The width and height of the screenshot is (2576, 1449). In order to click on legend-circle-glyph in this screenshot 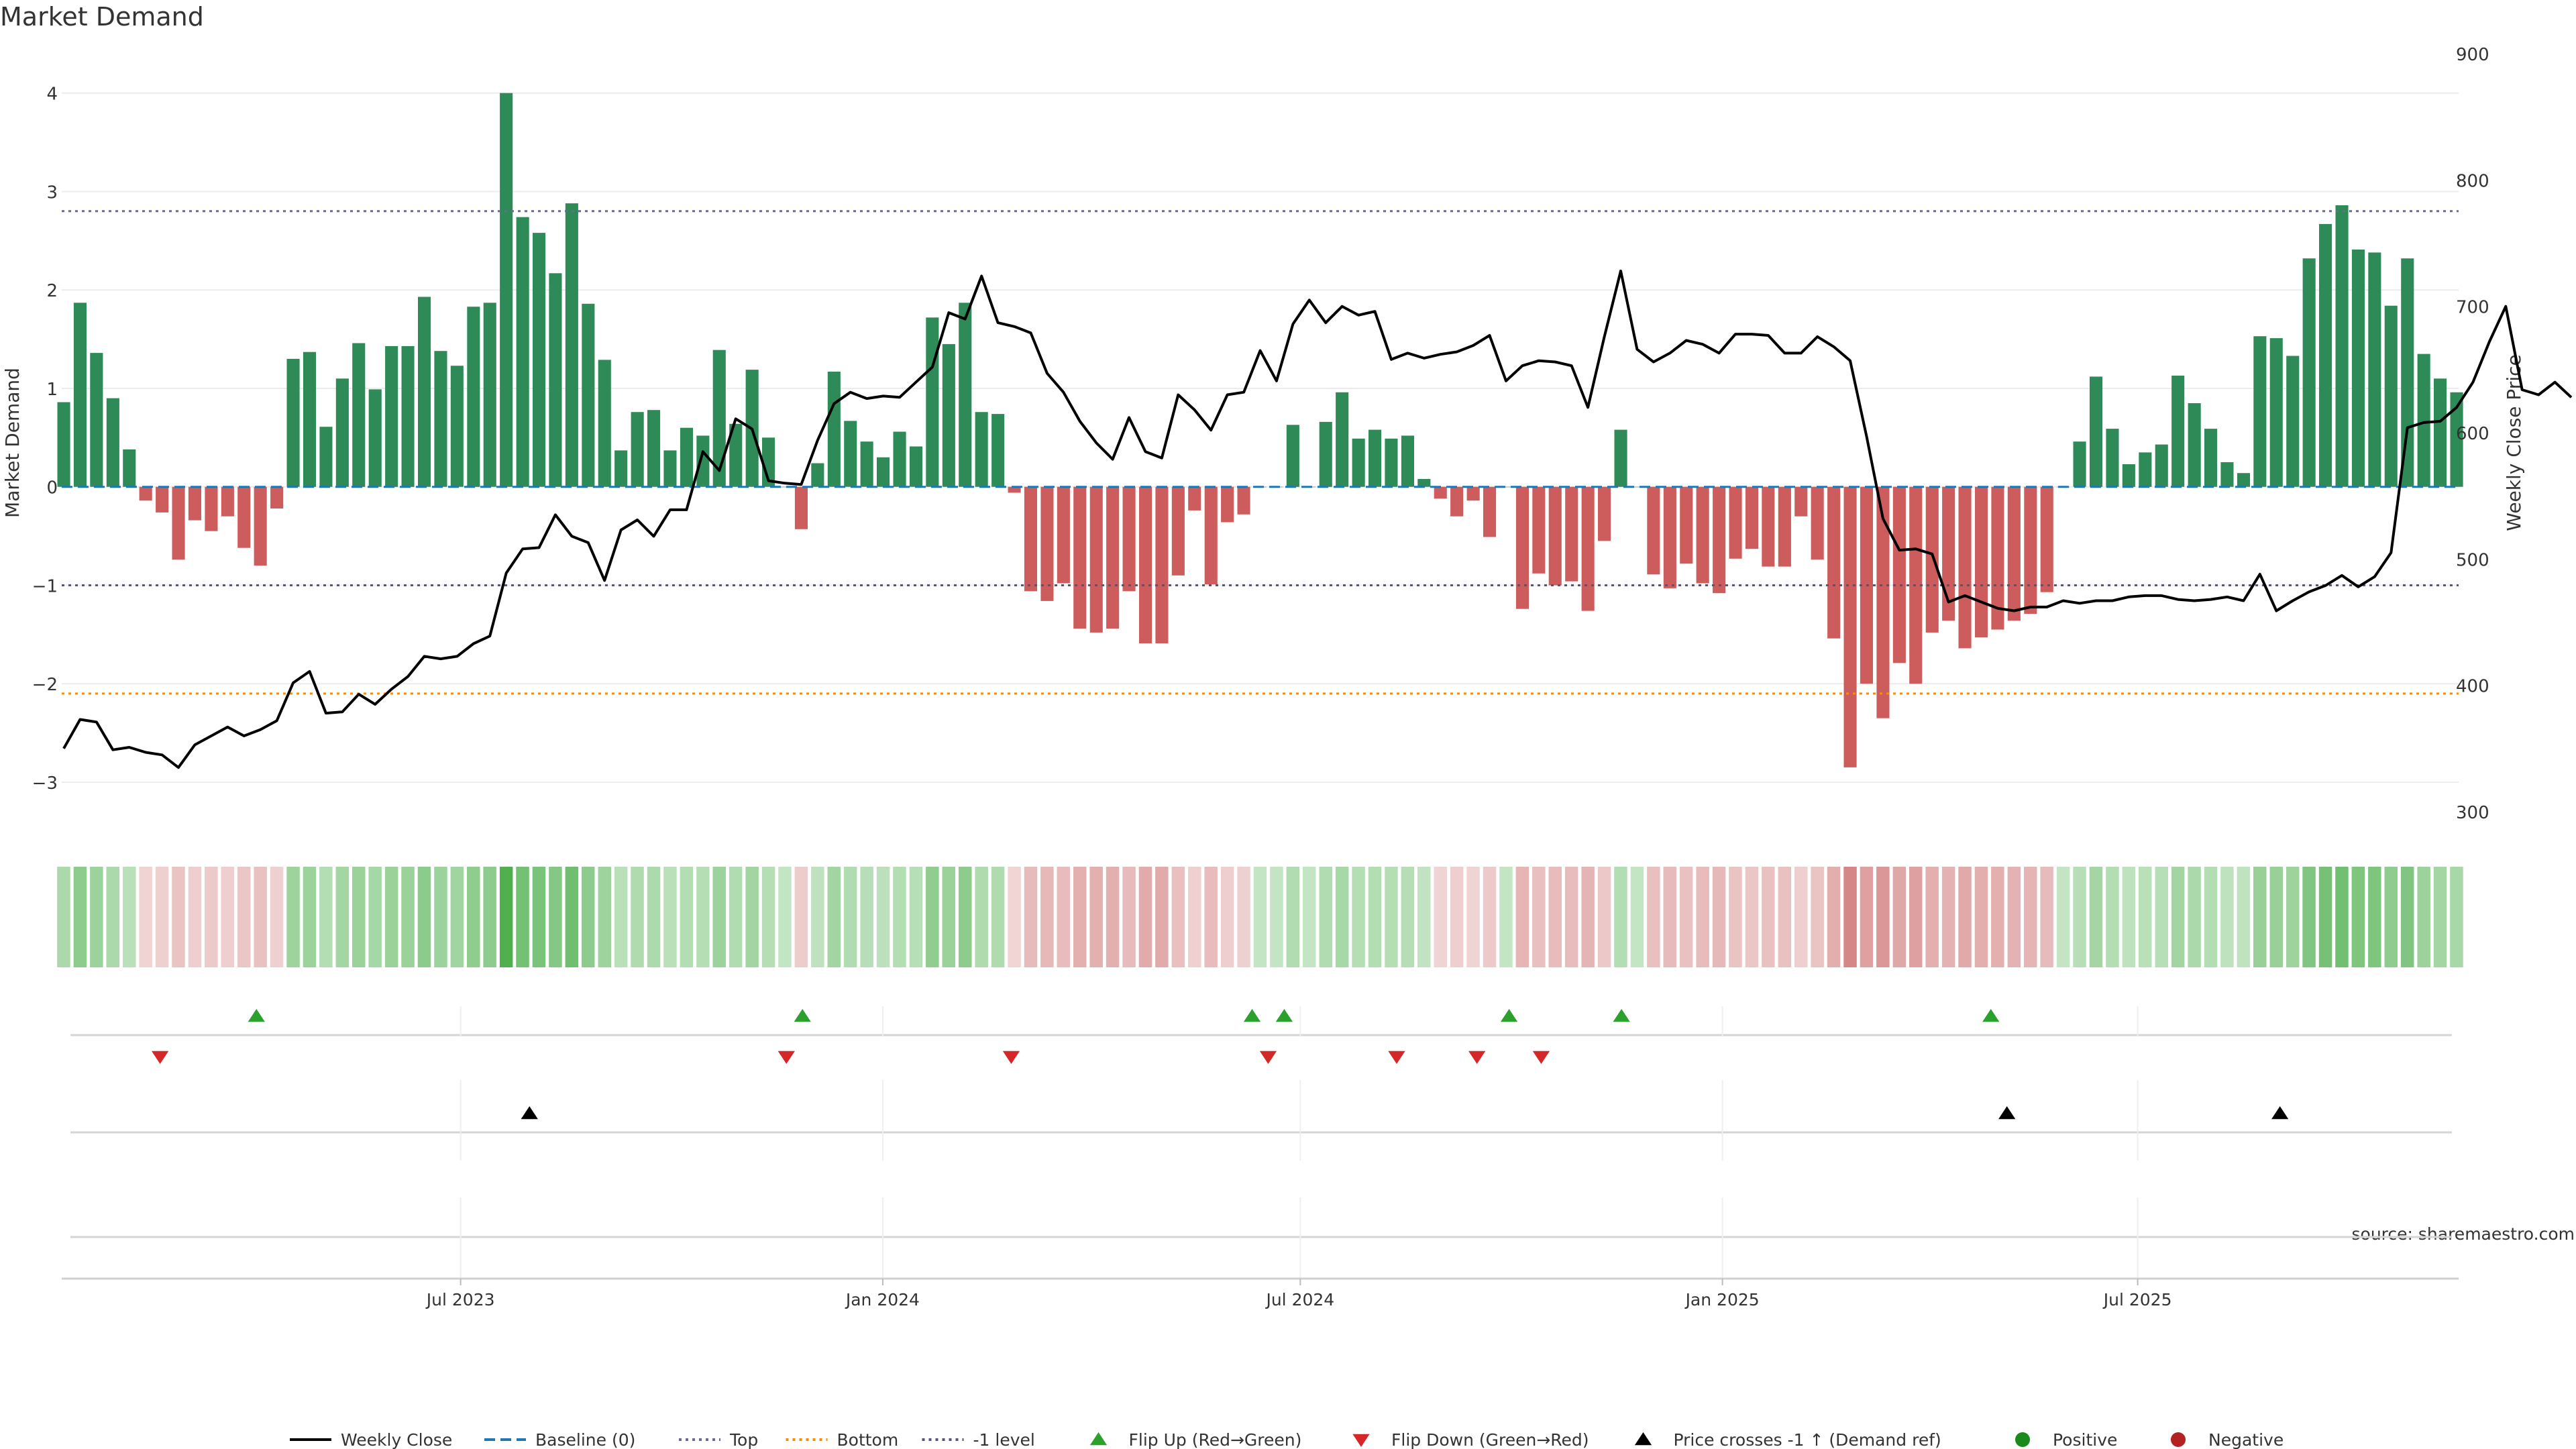, I will do `click(2022, 1439)`.